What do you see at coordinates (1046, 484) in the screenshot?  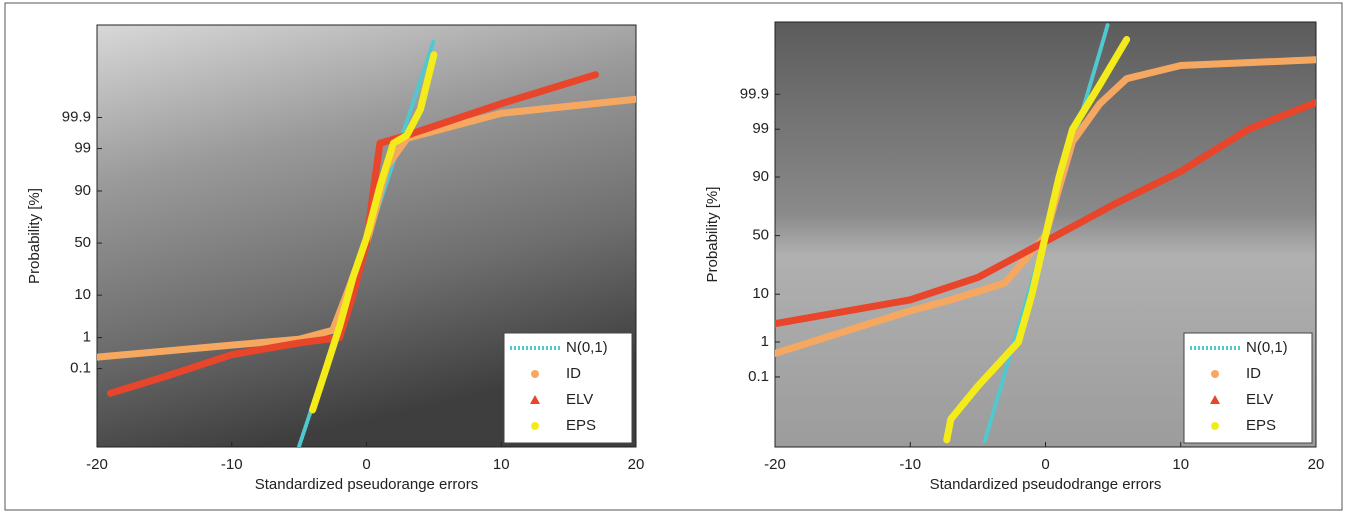 I see `x-axis-label: Standardized pseudodrange errors` at bounding box center [1046, 484].